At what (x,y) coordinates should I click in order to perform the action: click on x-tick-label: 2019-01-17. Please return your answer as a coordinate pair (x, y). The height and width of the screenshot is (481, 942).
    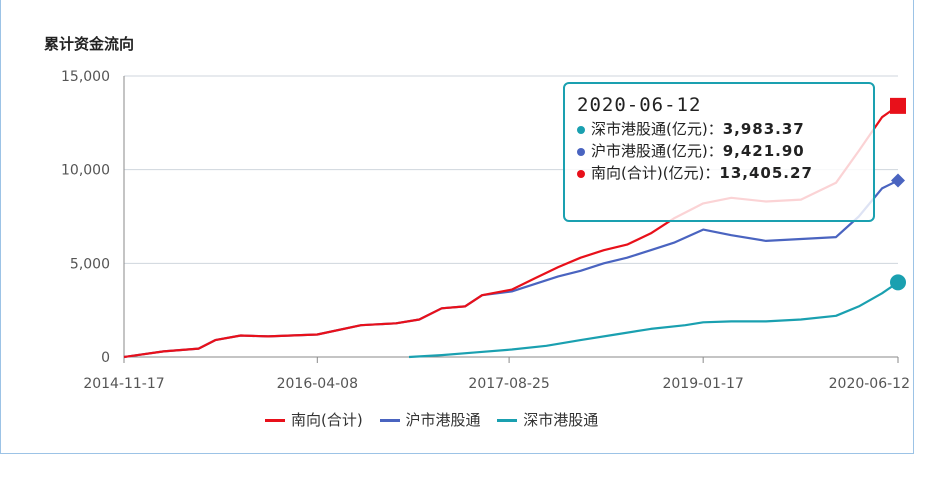
    Looking at the image, I should click on (702, 384).